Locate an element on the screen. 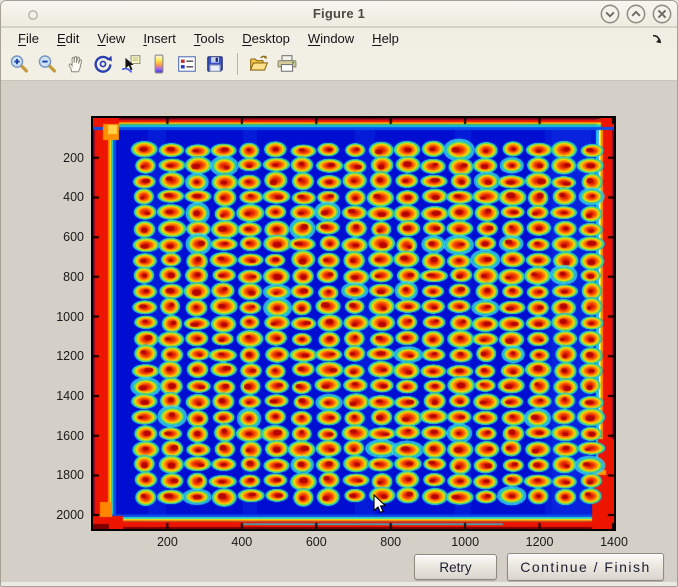 The width and height of the screenshot is (678, 587). rotate-3d-icon is located at coordinates (103, 64).